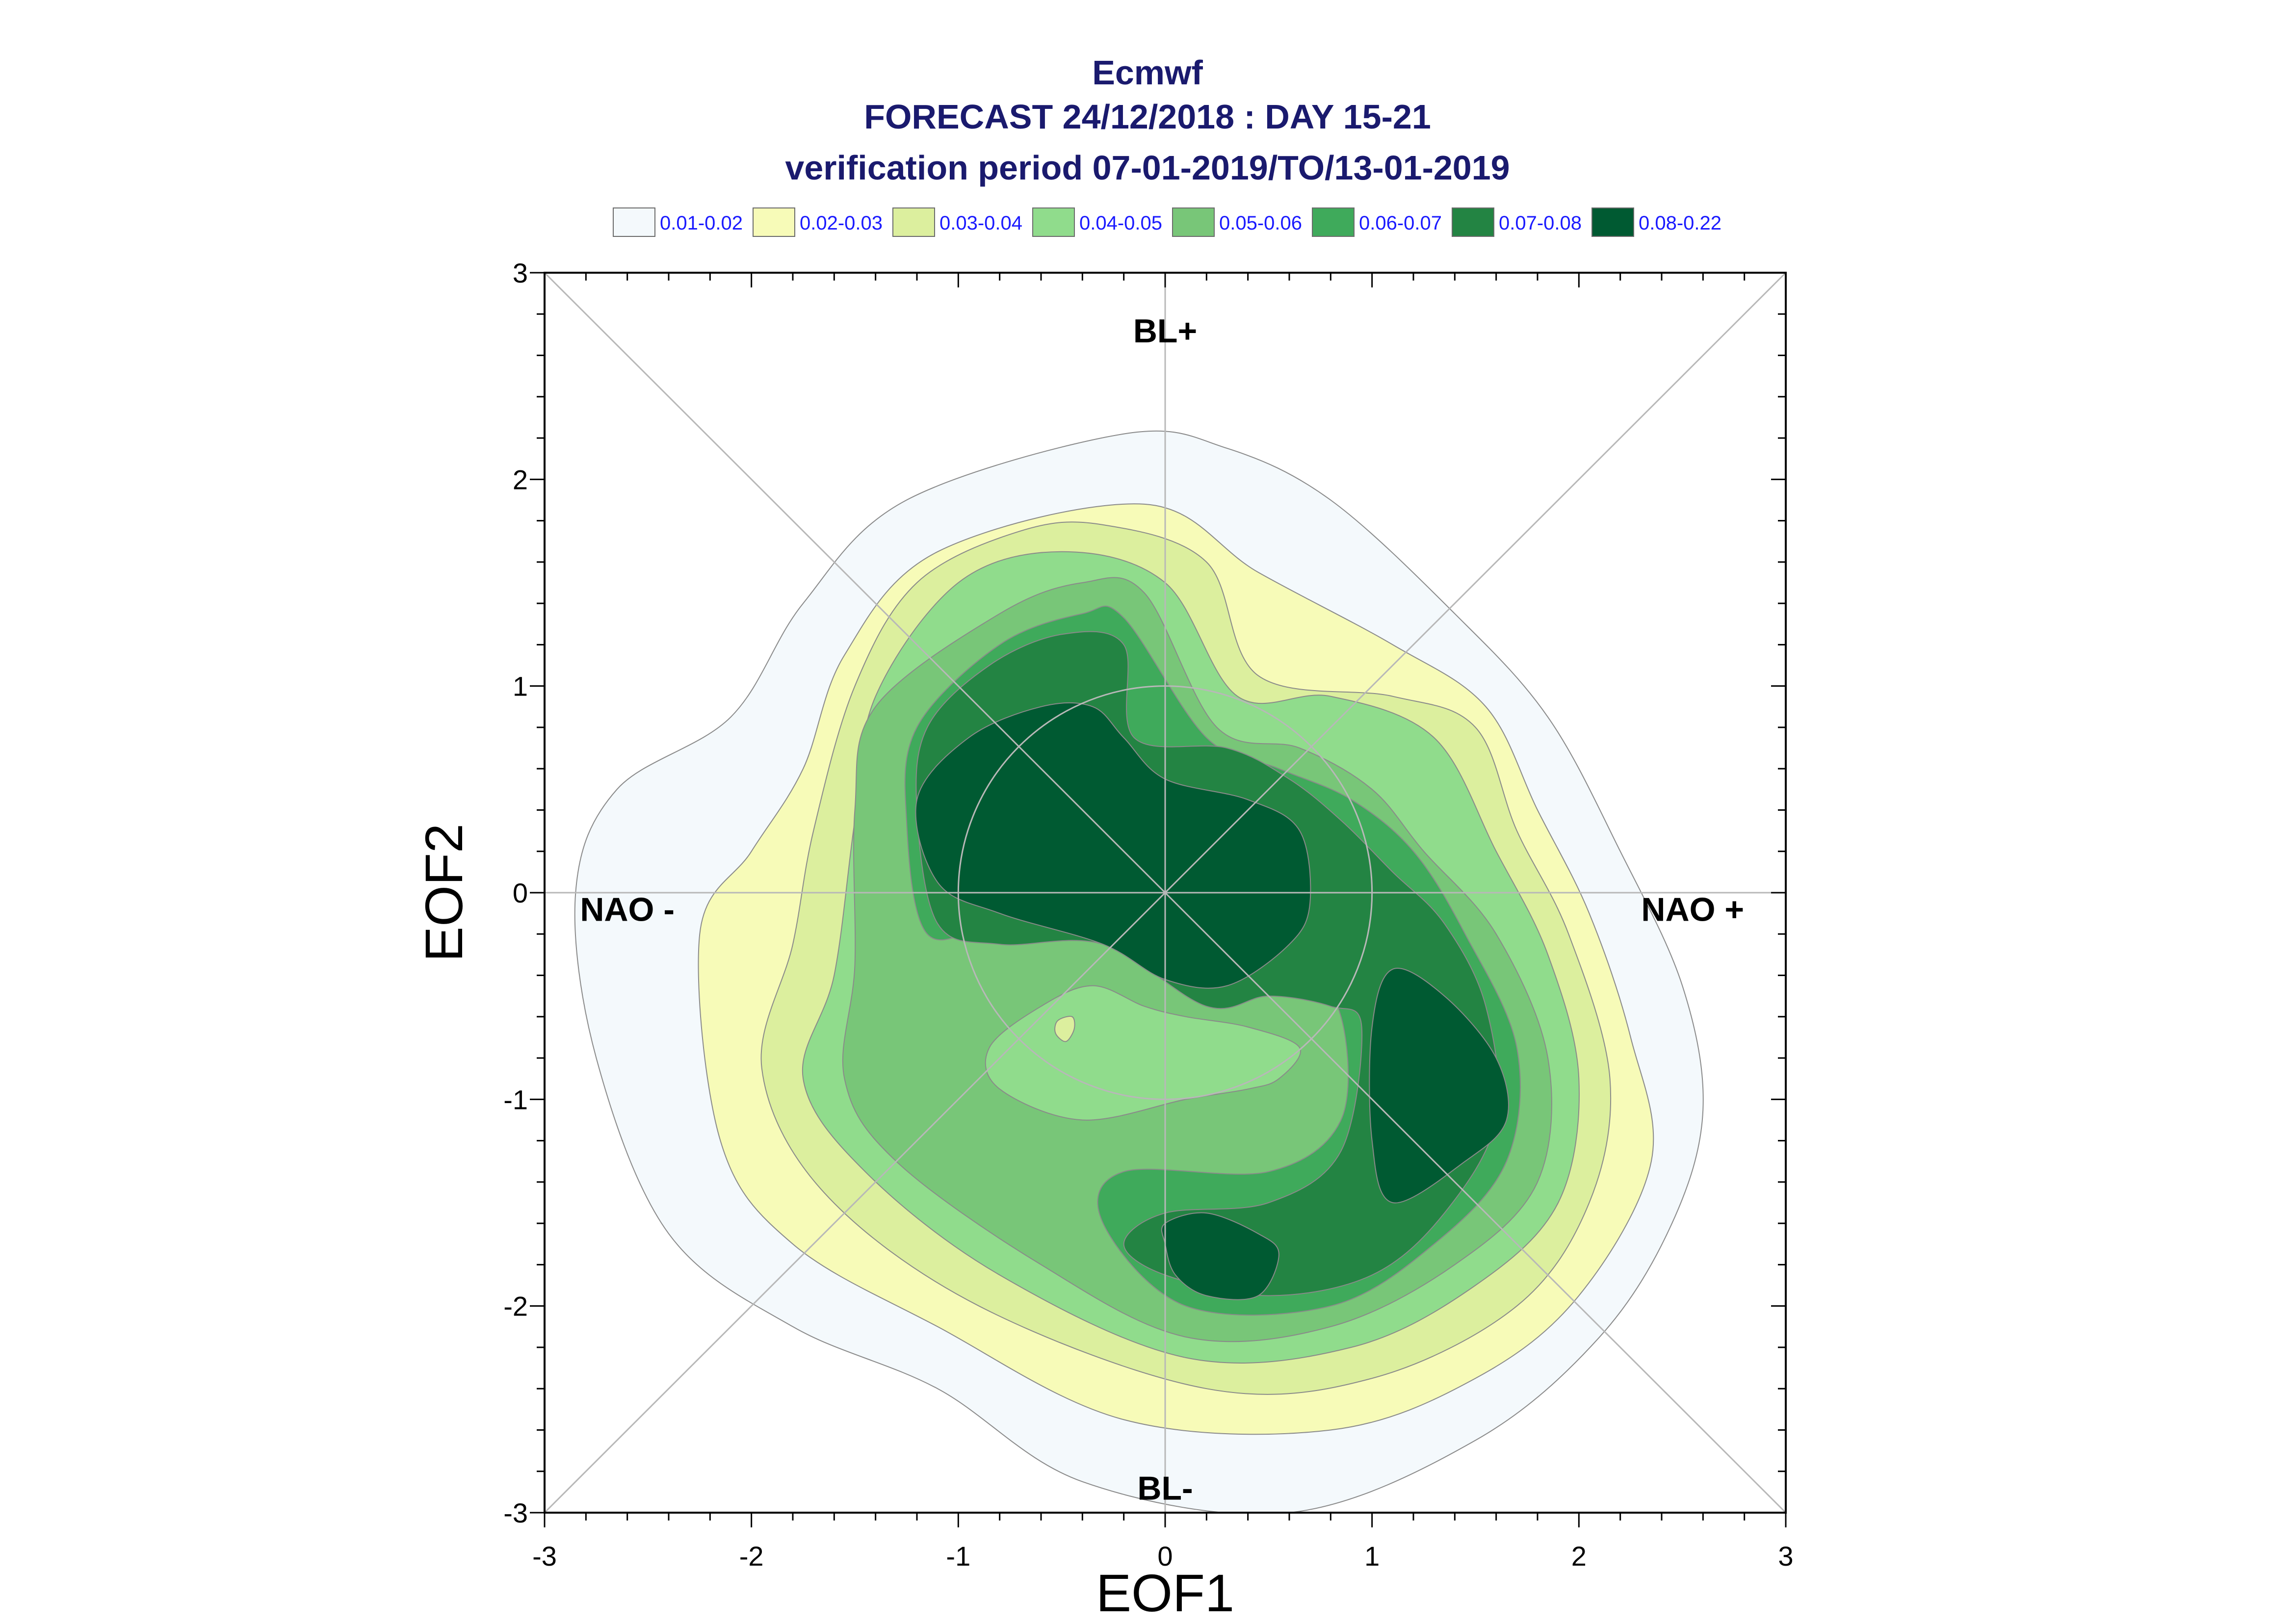 The height and width of the screenshot is (1624, 2295). What do you see at coordinates (1372, 1556) in the screenshot?
I see `x-tick-label: 1` at bounding box center [1372, 1556].